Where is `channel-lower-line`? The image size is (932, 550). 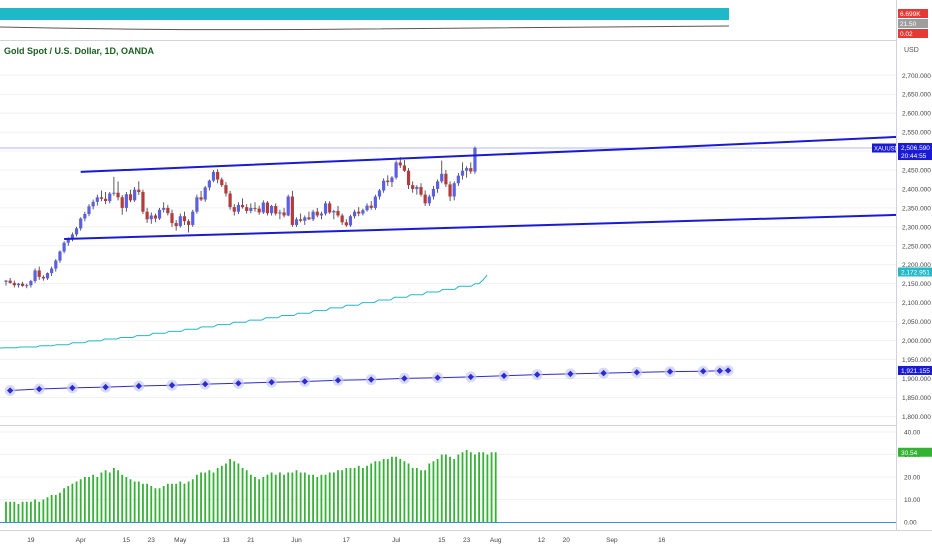 channel-lower-line is located at coordinates (492, 226).